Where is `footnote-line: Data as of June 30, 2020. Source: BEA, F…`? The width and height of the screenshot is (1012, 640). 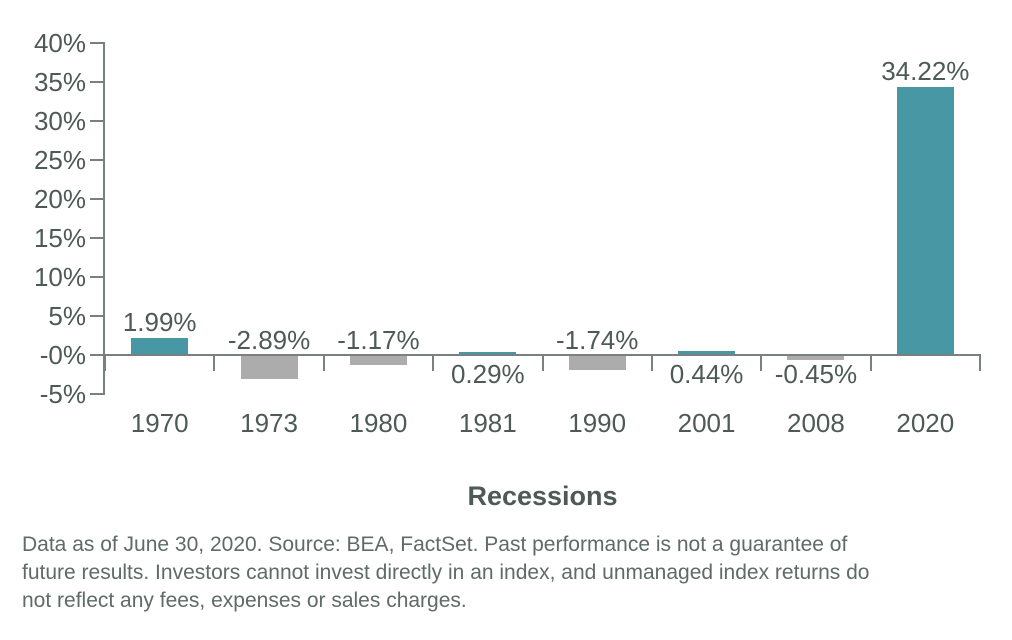
footnote-line: Data as of June 30, 2020. Source: BEA, F… is located at coordinates (435, 544).